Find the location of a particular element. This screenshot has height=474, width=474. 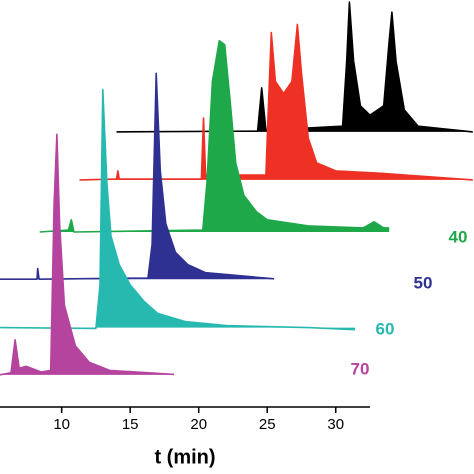

x-axis-label: t (min) is located at coordinates (184, 457).